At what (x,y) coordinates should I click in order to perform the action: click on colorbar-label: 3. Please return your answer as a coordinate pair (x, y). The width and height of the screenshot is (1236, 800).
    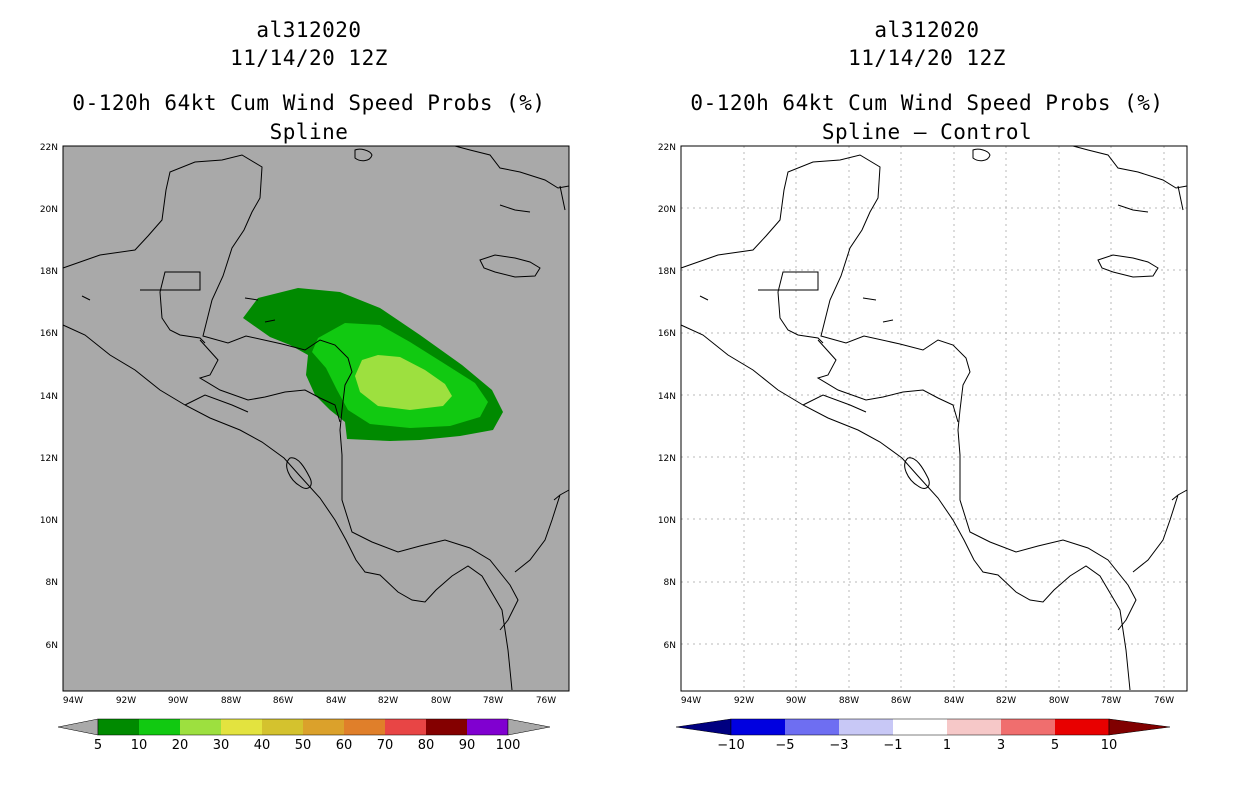
    Looking at the image, I should click on (1001, 745).